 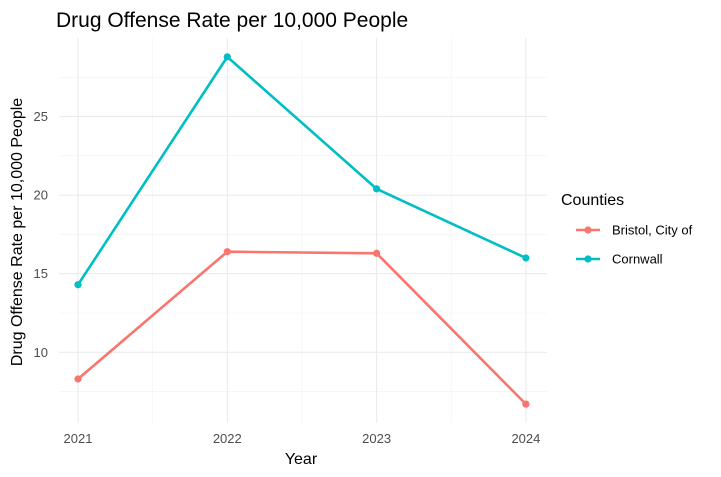 What do you see at coordinates (41, 273) in the screenshot?
I see `y-tick-label: 15` at bounding box center [41, 273].